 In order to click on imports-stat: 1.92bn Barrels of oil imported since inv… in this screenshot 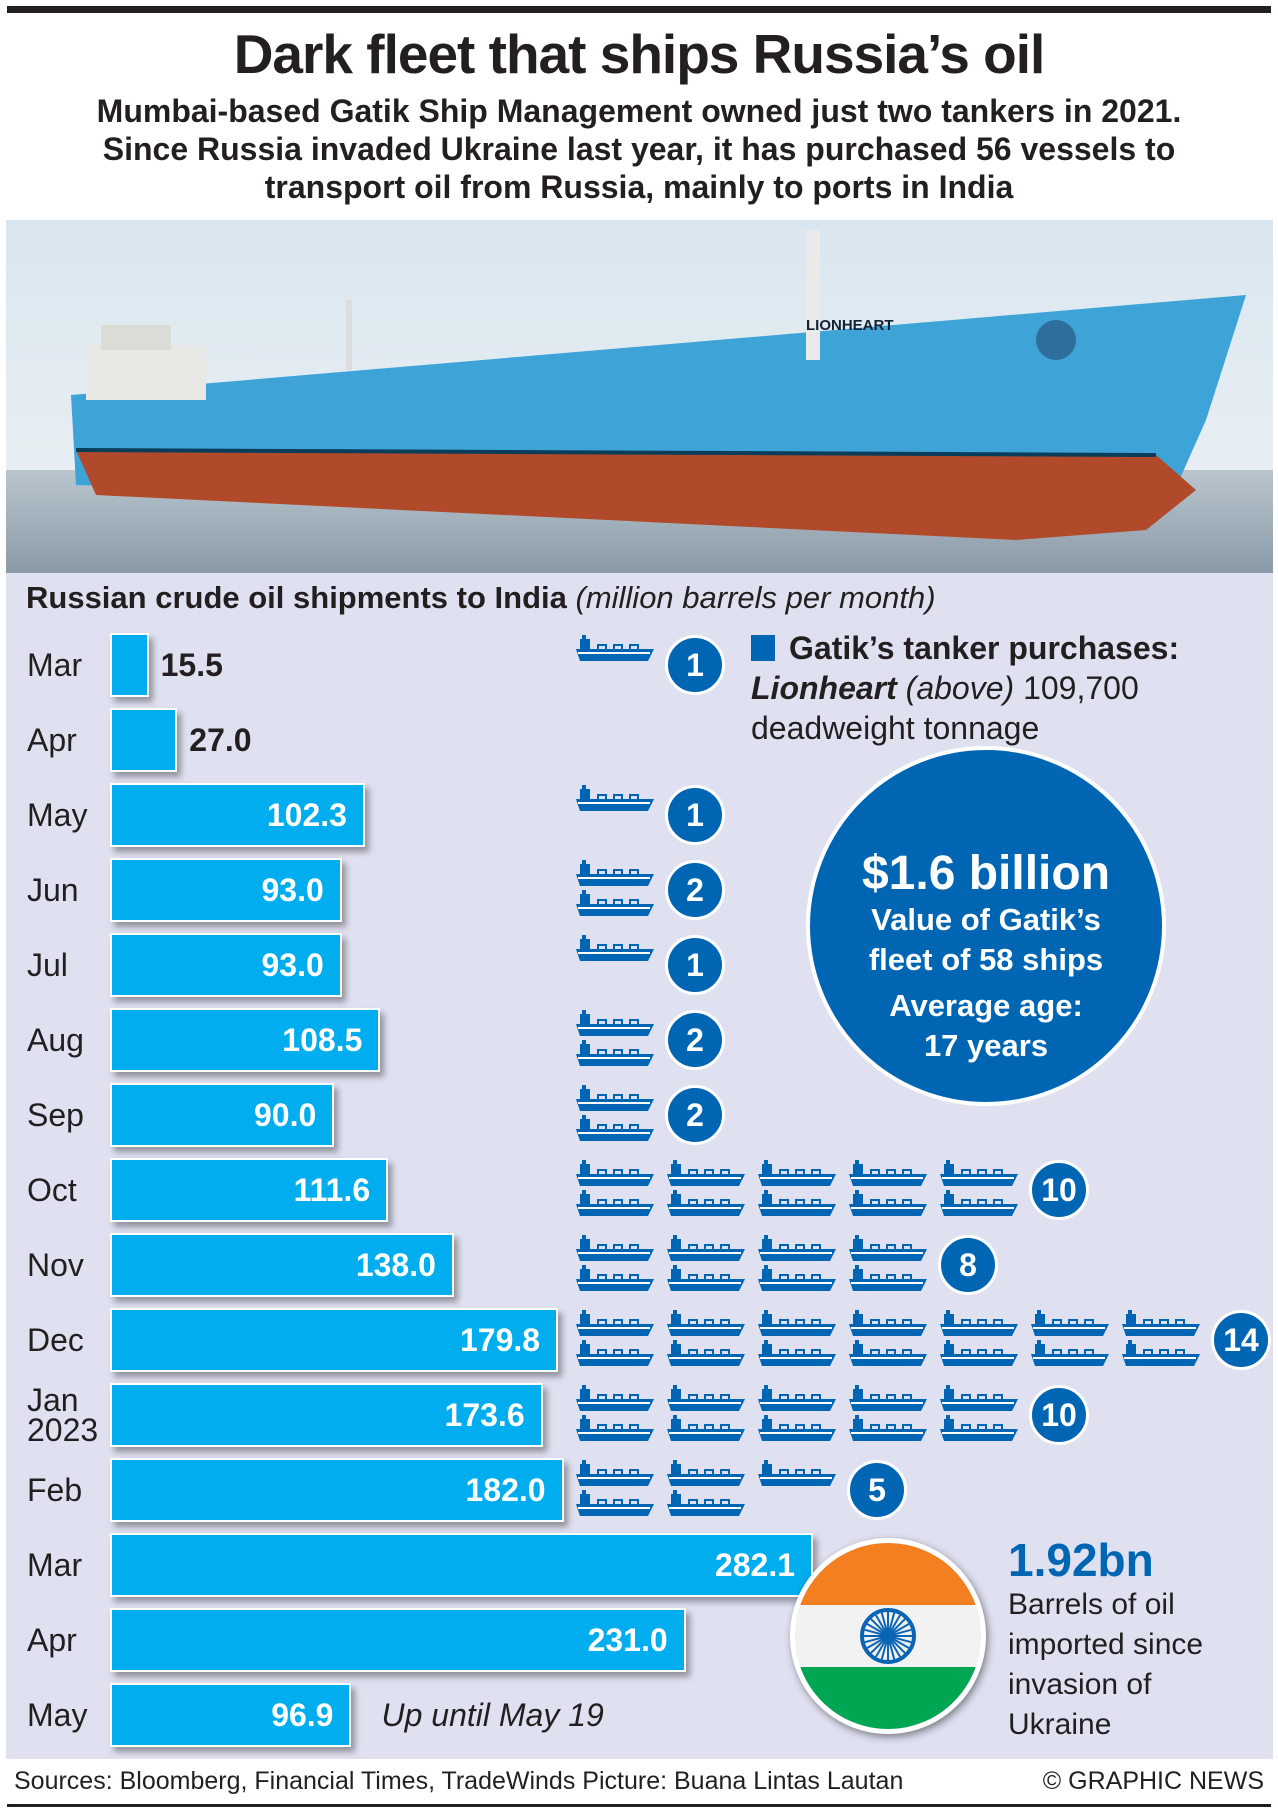, I will do `click(1105, 1640)`.